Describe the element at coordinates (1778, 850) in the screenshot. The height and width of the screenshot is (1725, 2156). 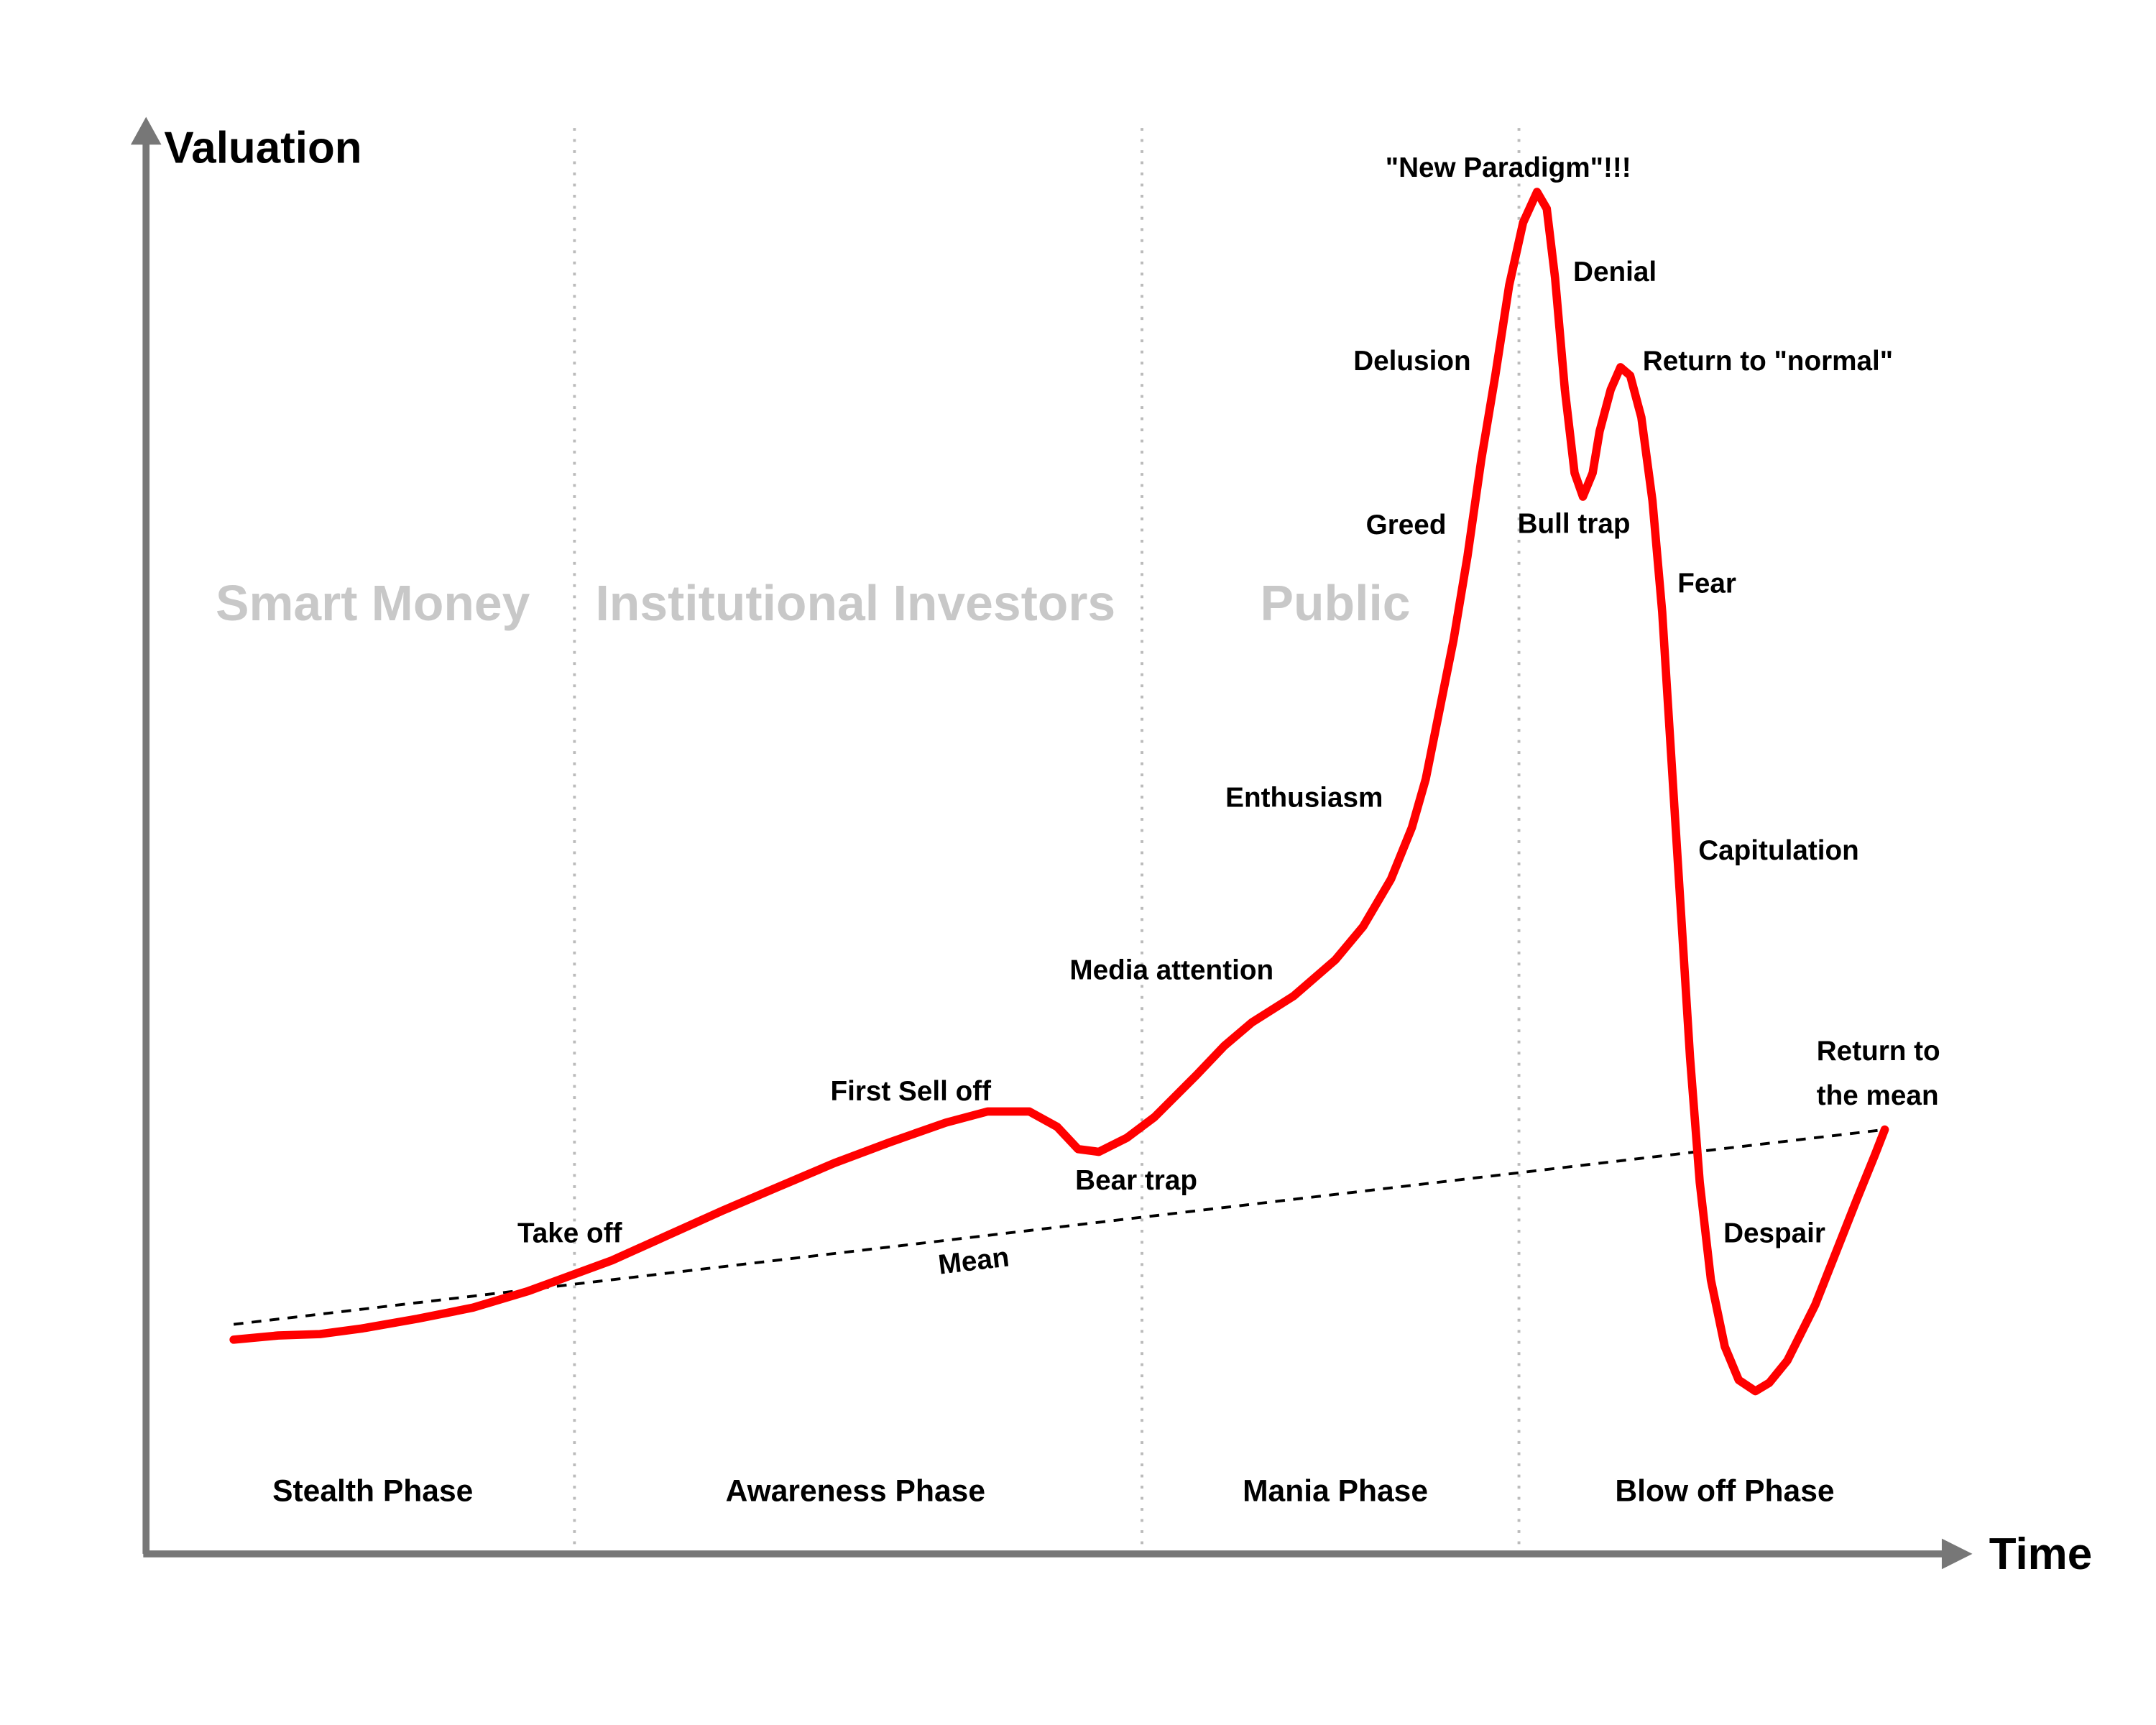
I see `annotation: Capitulation` at that location.